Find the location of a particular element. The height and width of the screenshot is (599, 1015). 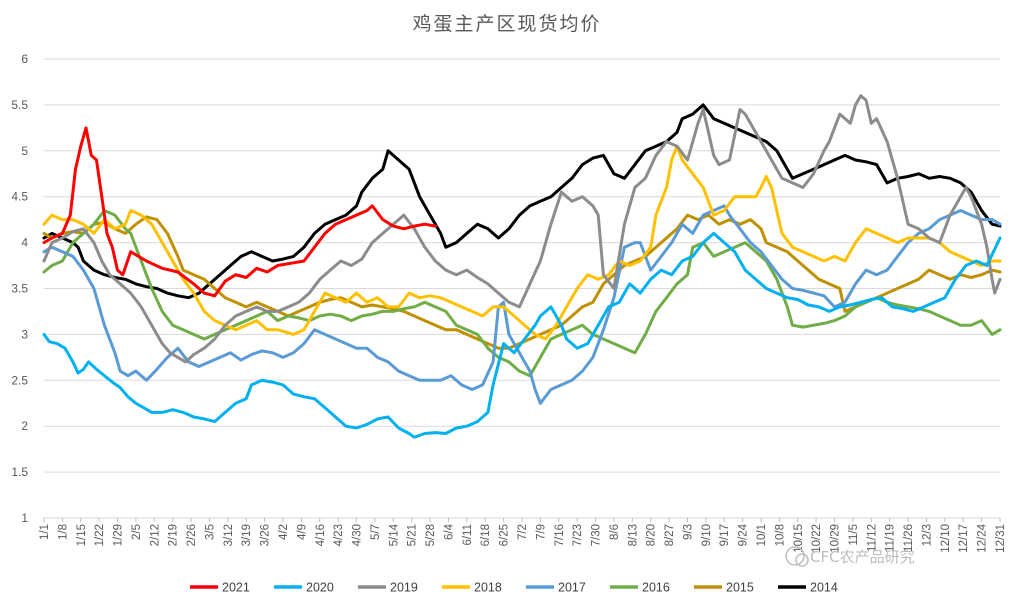

watermark: CFC农产品研究 is located at coordinates (850, 556).